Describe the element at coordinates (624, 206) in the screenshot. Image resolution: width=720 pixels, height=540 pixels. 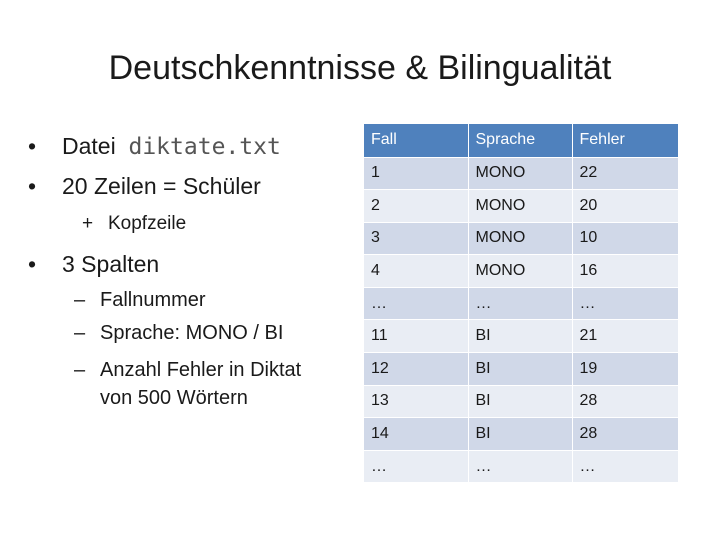
I see `cell-fehler: 20` at that location.